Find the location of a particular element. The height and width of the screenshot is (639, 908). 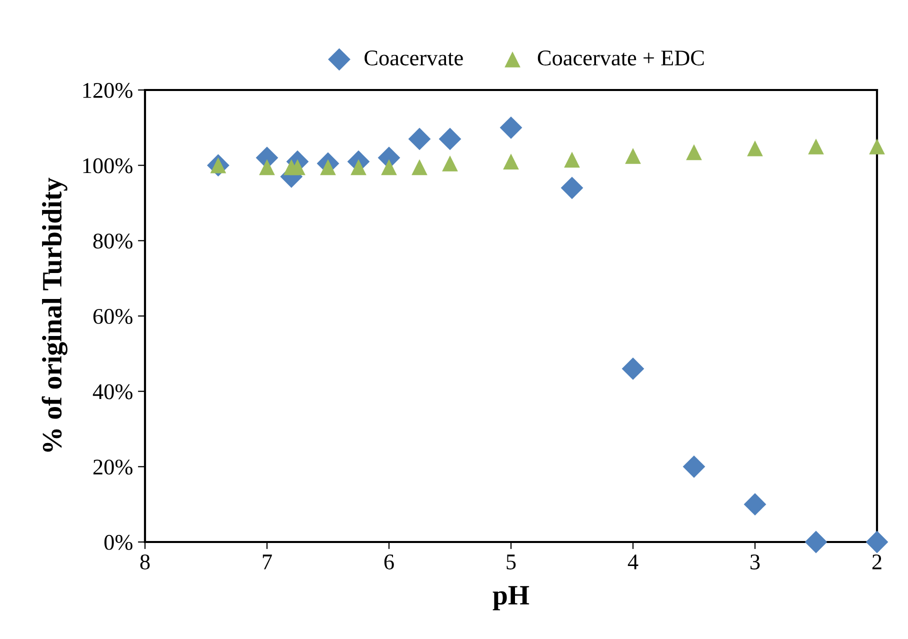

legend-label: Coacervate is located at coordinates (413, 58).